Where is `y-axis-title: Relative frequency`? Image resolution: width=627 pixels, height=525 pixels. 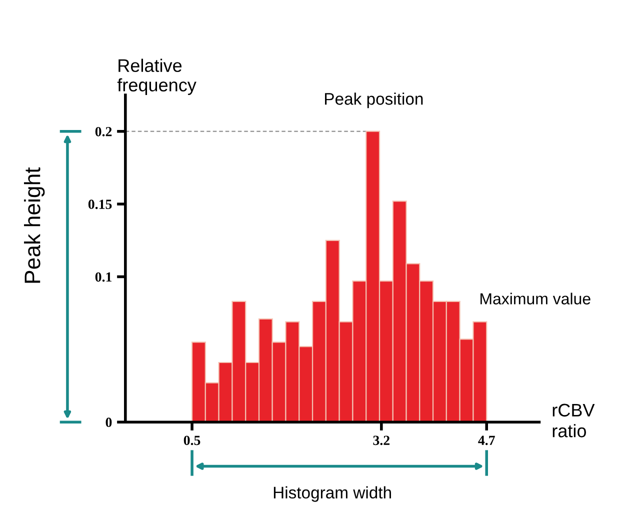
y-axis-title: Relative frequency is located at coordinates (156, 77).